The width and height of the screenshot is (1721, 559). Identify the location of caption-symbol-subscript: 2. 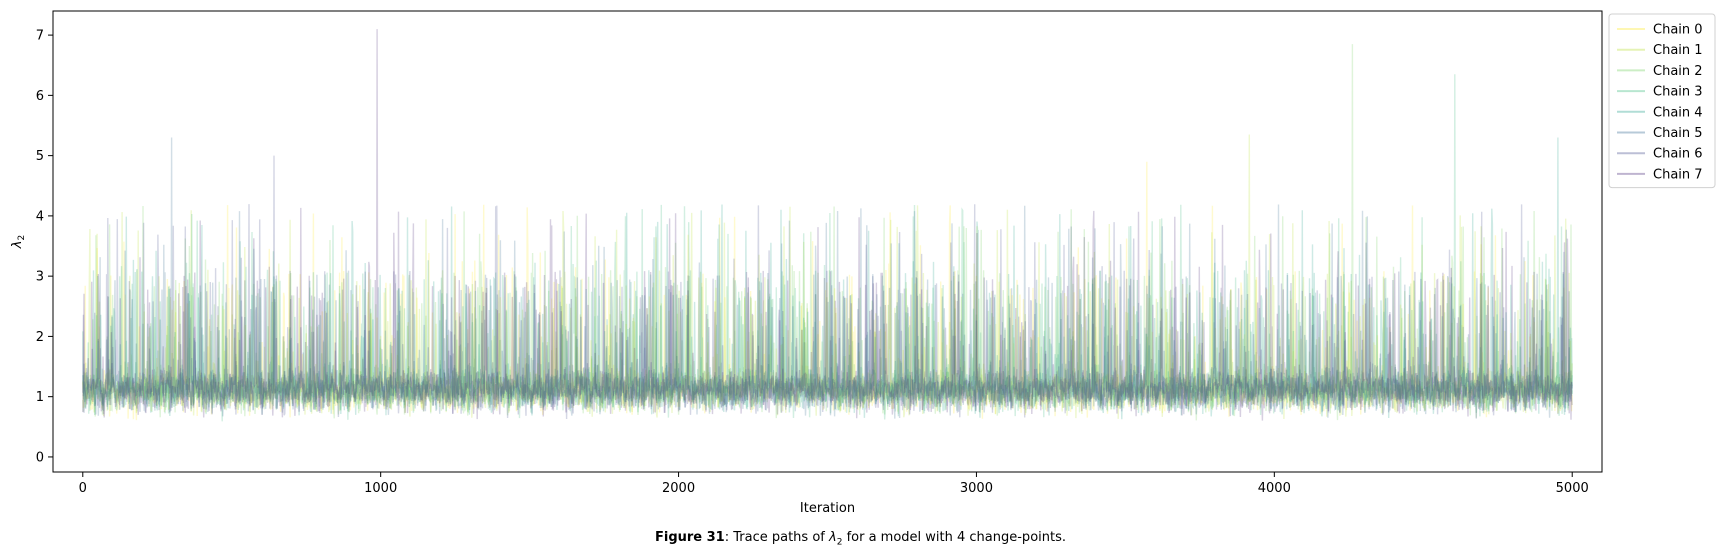
(839, 542).